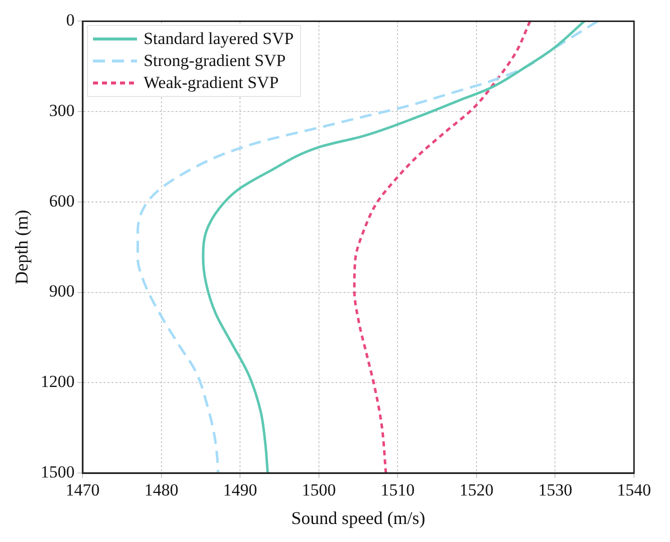 The height and width of the screenshot is (542, 670). What do you see at coordinates (57, 472) in the screenshot?
I see `y-tick-label: 1500` at bounding box center [57, 472].